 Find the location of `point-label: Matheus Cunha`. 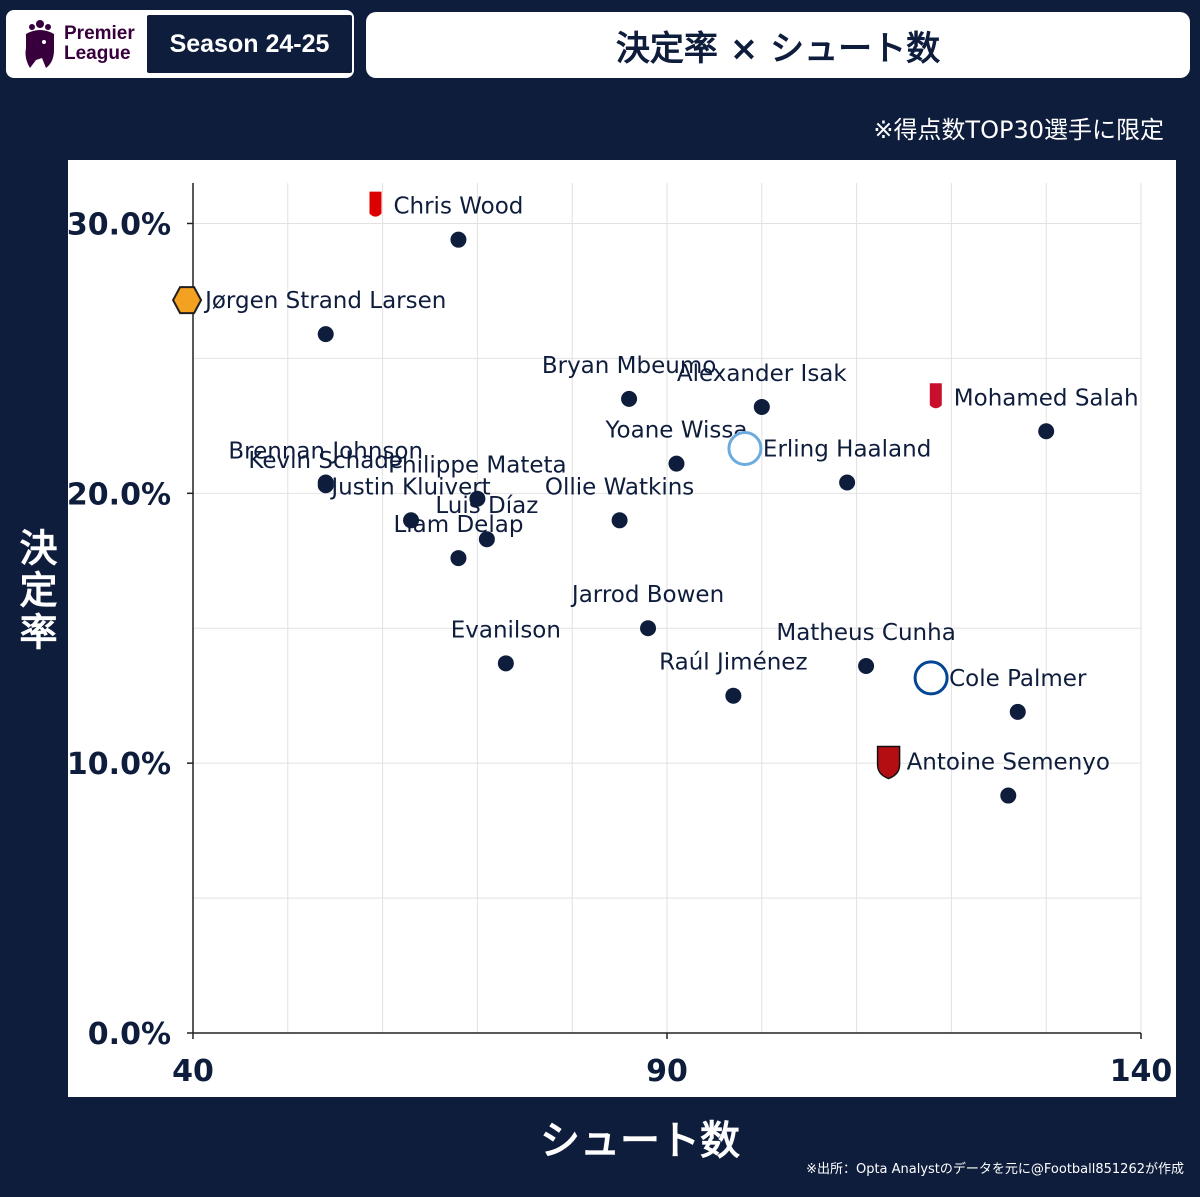

point-label: Matheus Cunha is located at coordinates (865, 633).